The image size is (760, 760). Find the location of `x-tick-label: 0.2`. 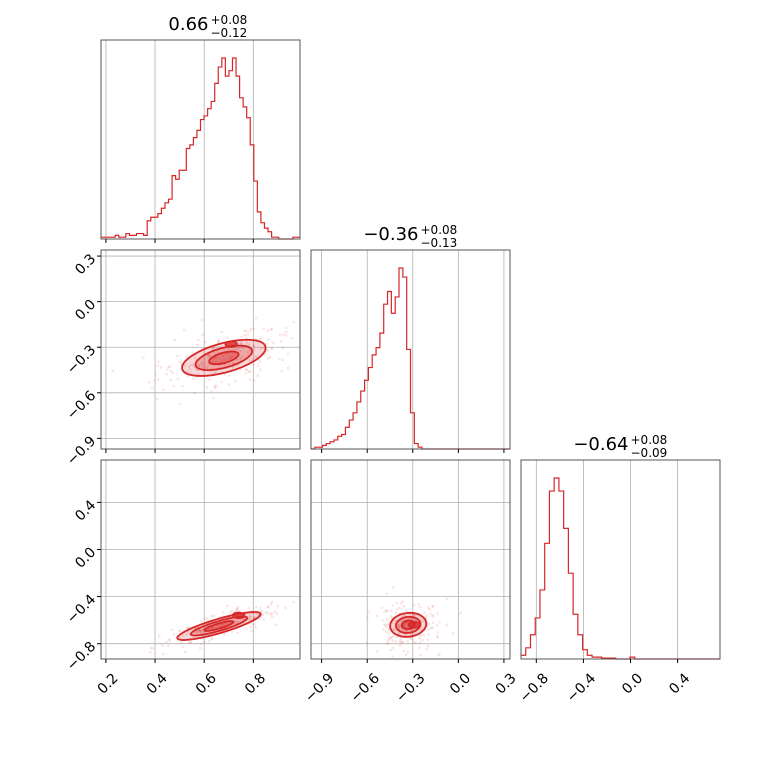

x-tick-label: 0.2 is located at coordinates (108, 683).